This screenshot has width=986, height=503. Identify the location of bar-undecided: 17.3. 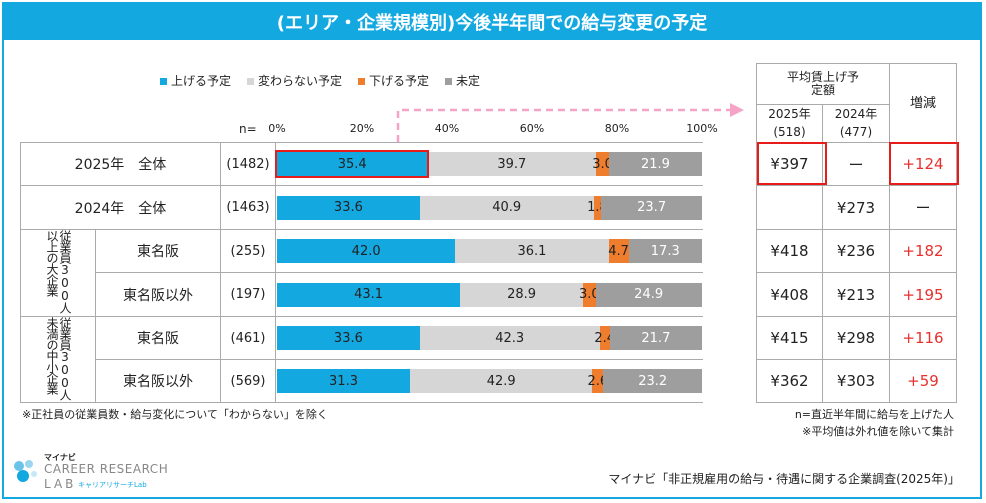
(665, 251).